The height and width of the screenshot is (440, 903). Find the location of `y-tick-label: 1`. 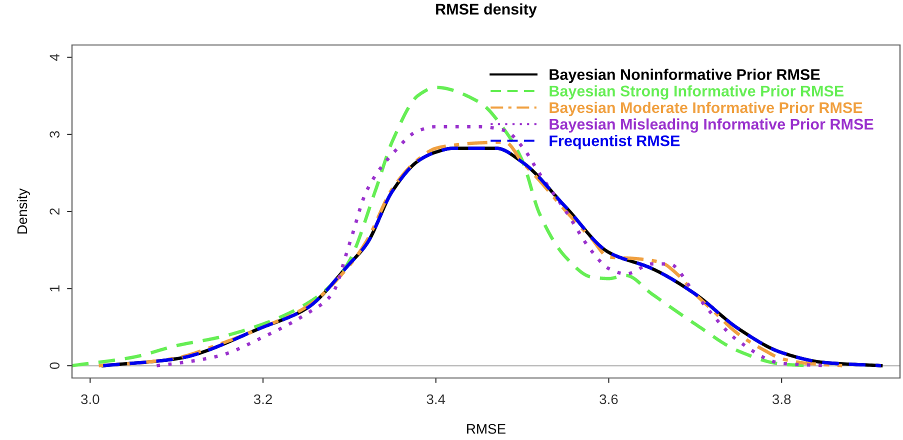

y-tick-label: 1 is located at coordinates (55, 288).